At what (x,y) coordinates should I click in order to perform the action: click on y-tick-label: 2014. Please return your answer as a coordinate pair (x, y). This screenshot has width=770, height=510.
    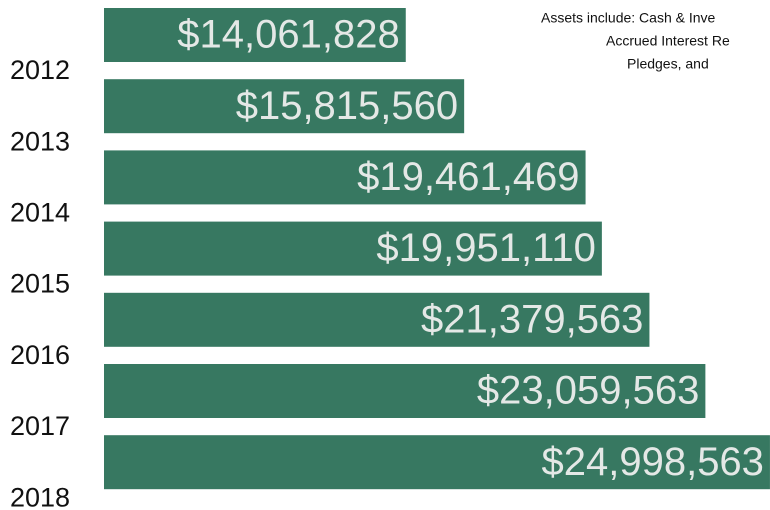
    Looking at the image, I should click on (40, 213).